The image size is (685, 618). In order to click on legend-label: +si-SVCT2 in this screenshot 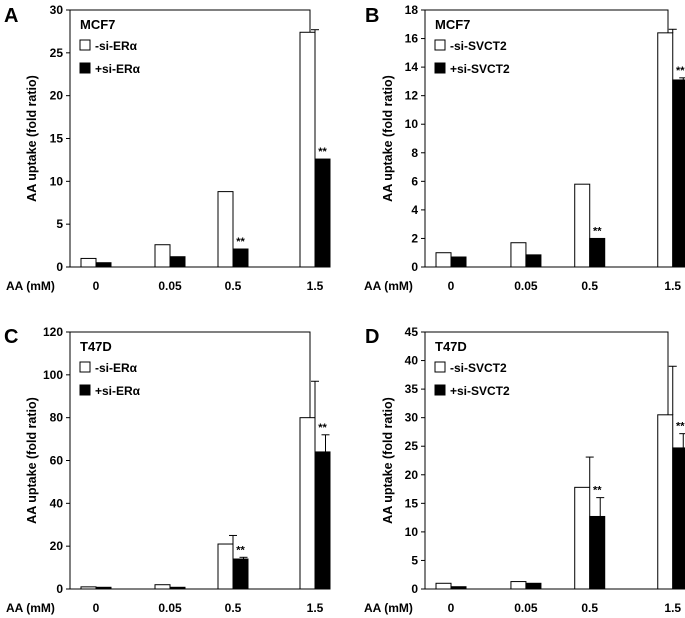, I will do `click(480, 391)`.